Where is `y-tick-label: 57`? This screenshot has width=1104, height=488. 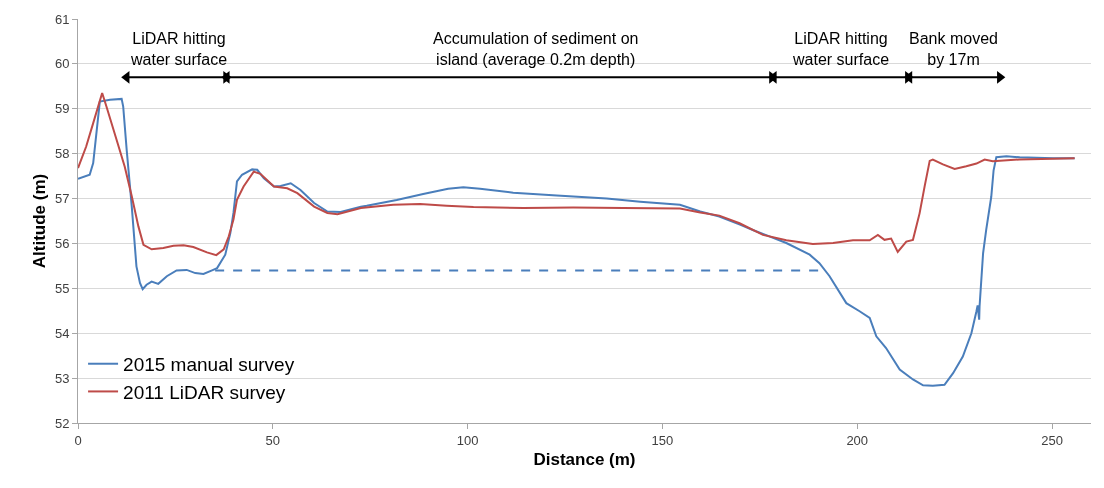 y-tick-label: 57 is located at coordinates (62, 199).